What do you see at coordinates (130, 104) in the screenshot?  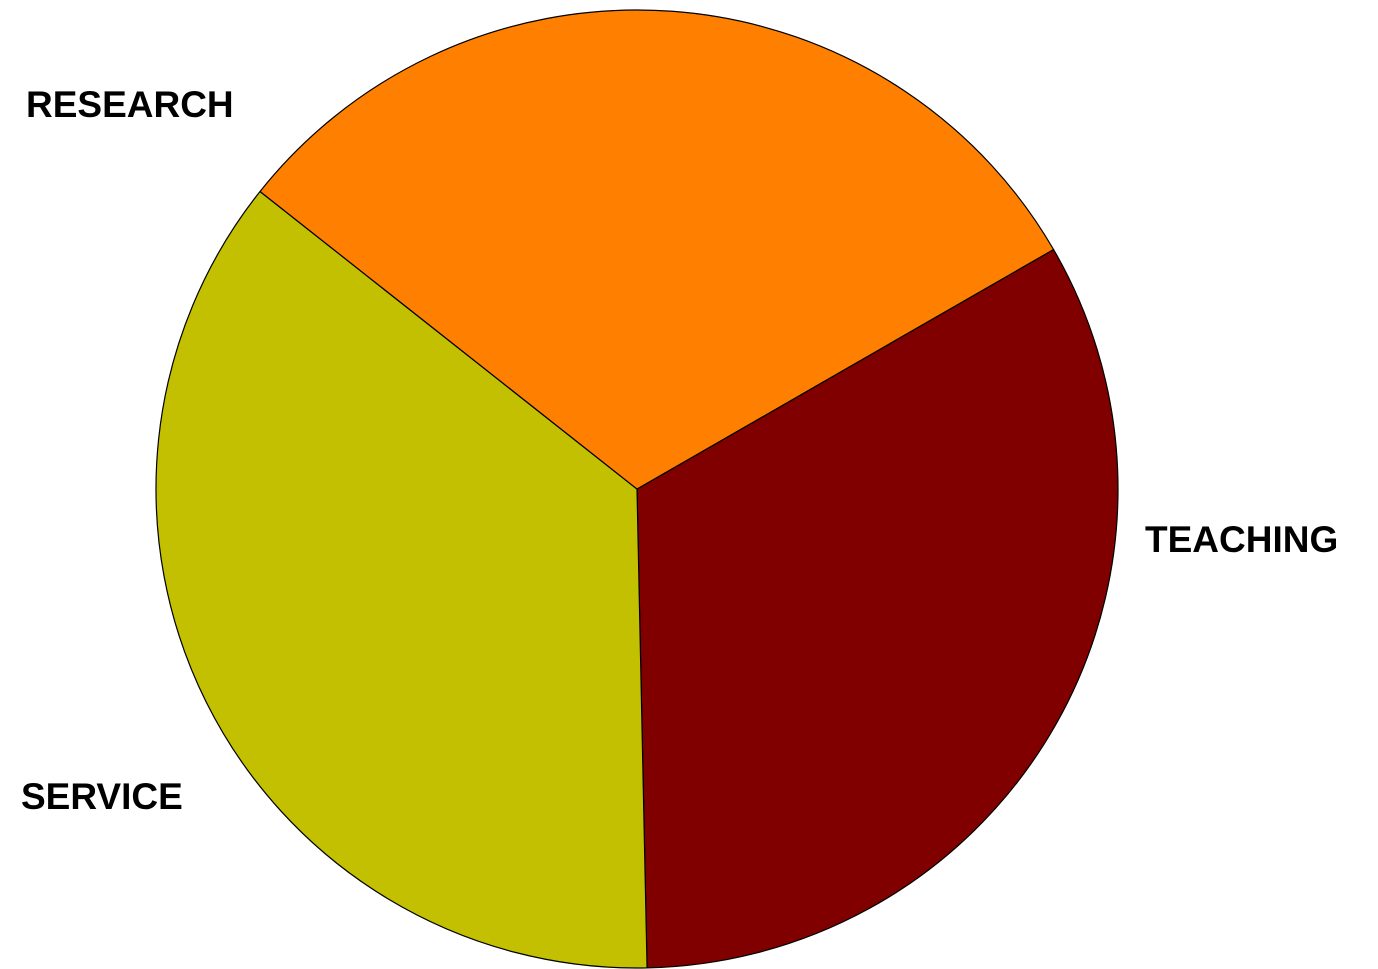 I see `slice-label-research: RESEARCH` at bounding box center [130, 104].